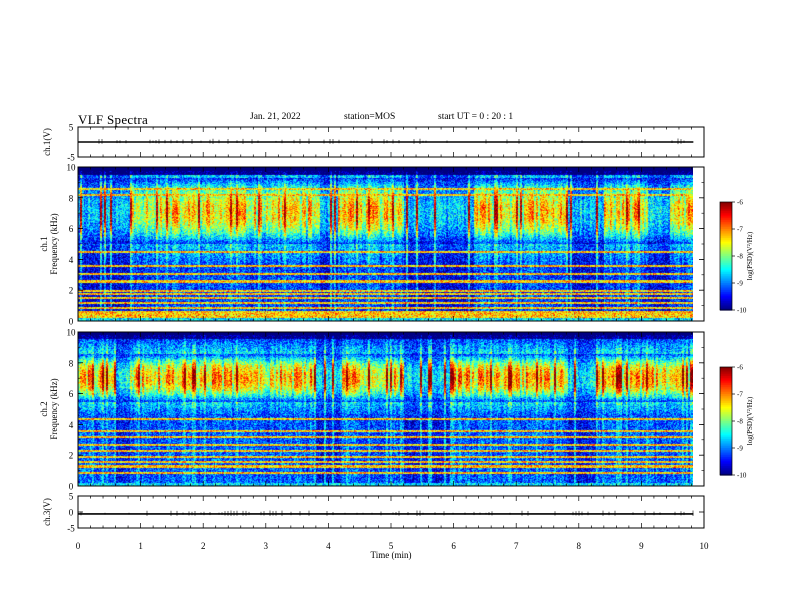 This screenshot has width=792, height=612. Describe the element at coordinates (78, 546) in the screenshot. I see `x-tick-label: 0` at that location.